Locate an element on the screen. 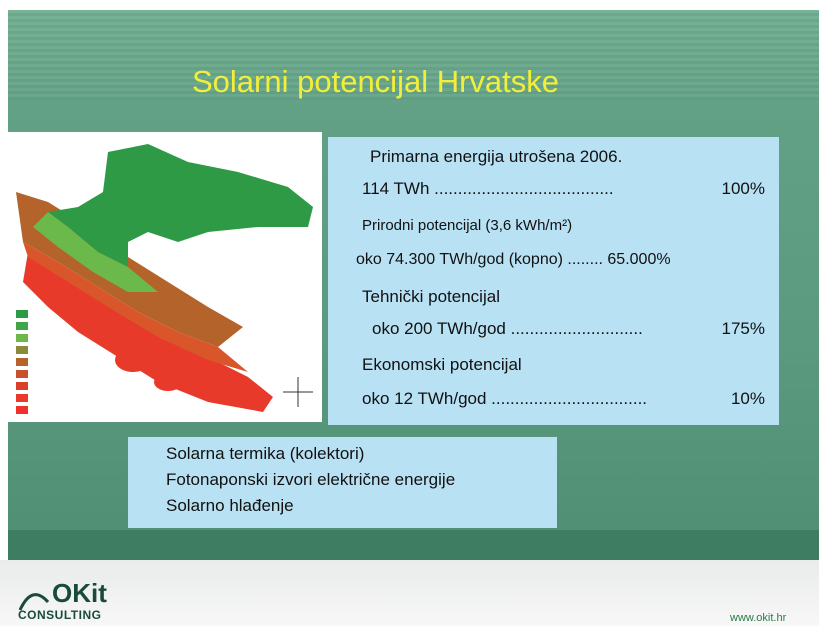 This screenshot has height=626, width=819. info-line: Prirodni potencijal (3,6 kWh/m²) is located at coordinates (467, 225).